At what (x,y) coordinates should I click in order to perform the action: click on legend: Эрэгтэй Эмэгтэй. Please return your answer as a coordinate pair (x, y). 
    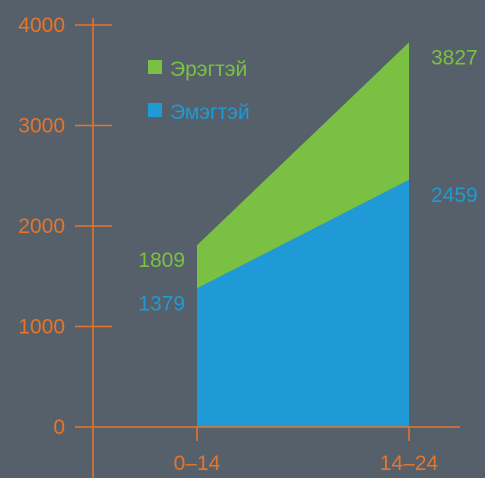
    Looking at the image, I should click on (199, 91).